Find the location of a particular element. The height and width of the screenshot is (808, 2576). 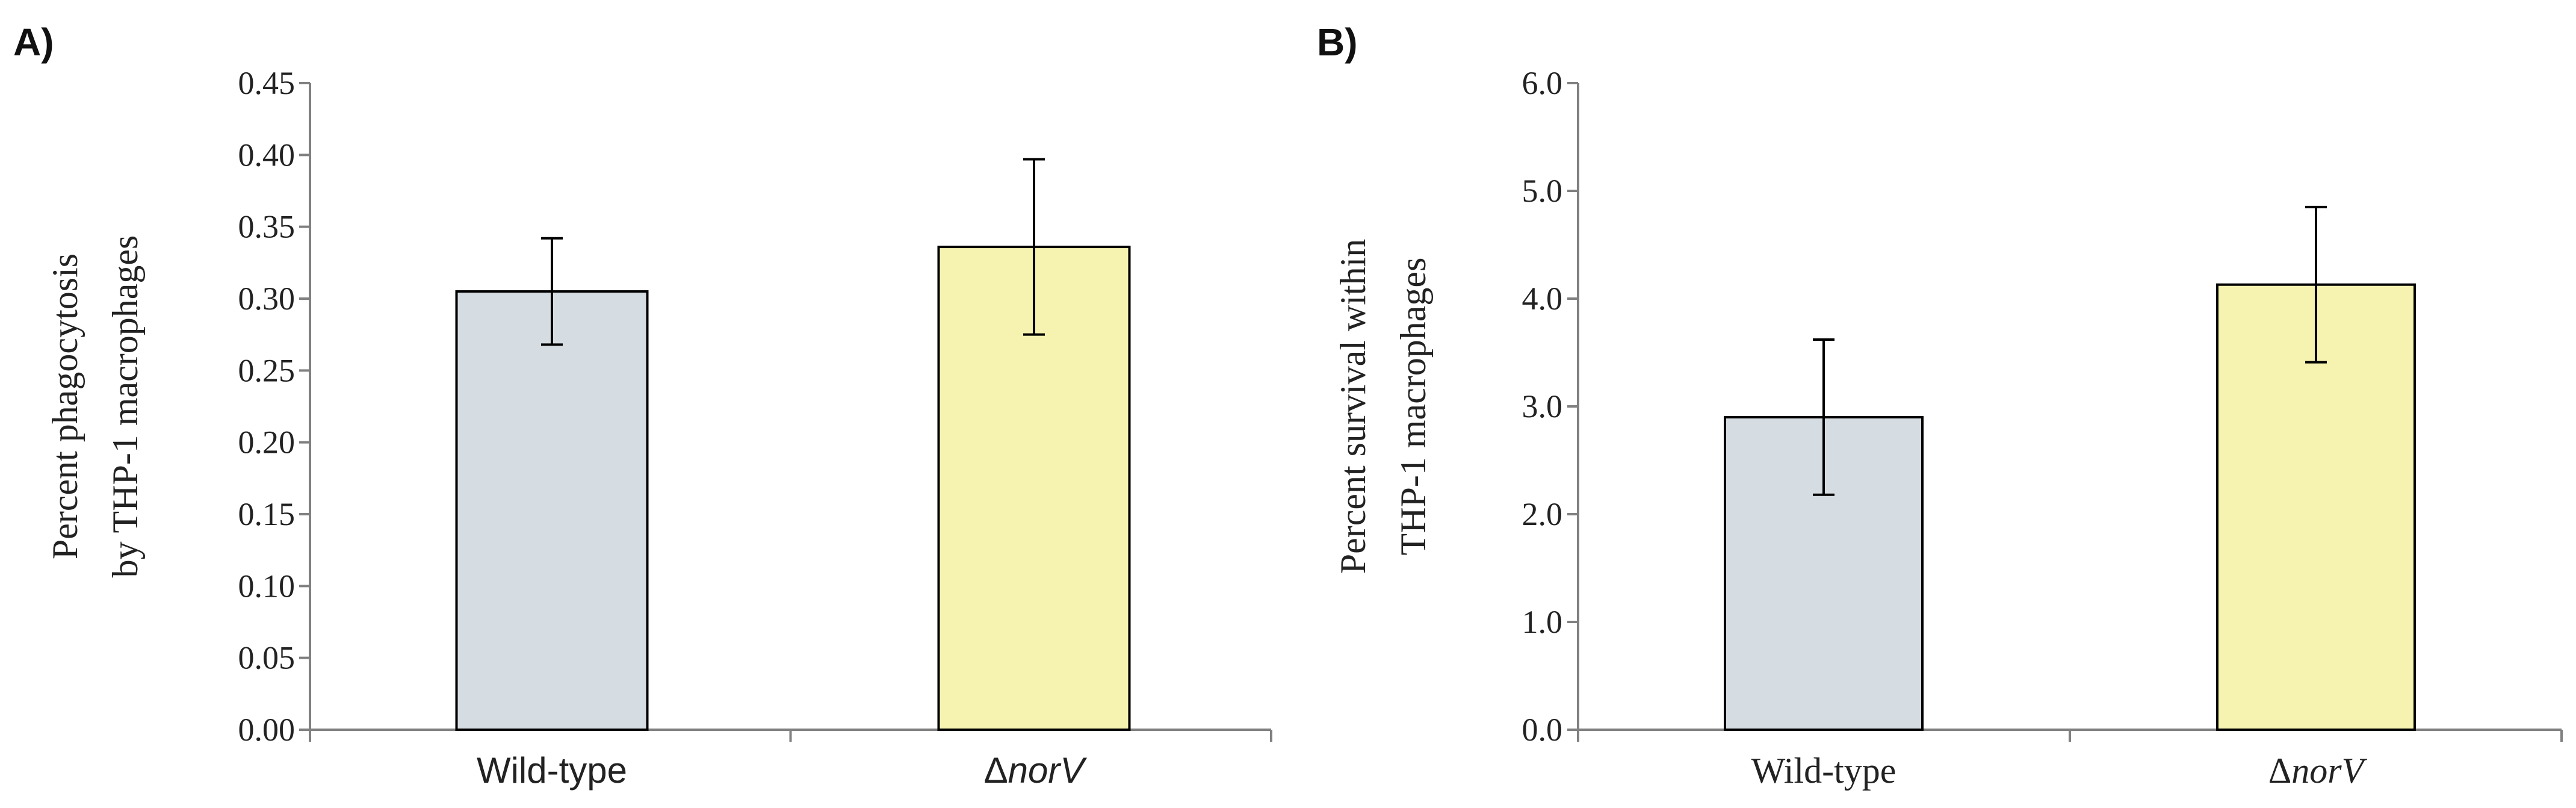

y-axis-title: Percent phagocytosis is located at coordinates (65, 406).